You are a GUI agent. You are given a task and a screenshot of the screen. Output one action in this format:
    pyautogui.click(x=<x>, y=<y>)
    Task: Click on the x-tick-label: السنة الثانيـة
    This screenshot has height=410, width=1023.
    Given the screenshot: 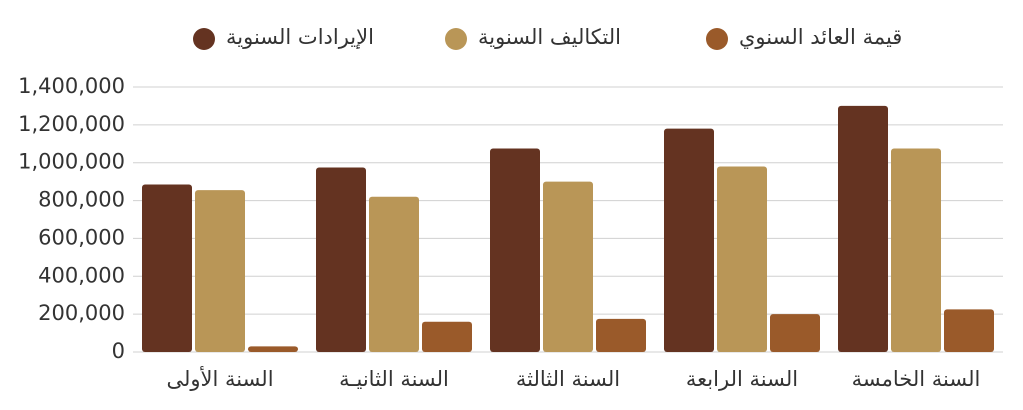 What is the action you would take?
    pyautogui.click(x=394, y=379)
    